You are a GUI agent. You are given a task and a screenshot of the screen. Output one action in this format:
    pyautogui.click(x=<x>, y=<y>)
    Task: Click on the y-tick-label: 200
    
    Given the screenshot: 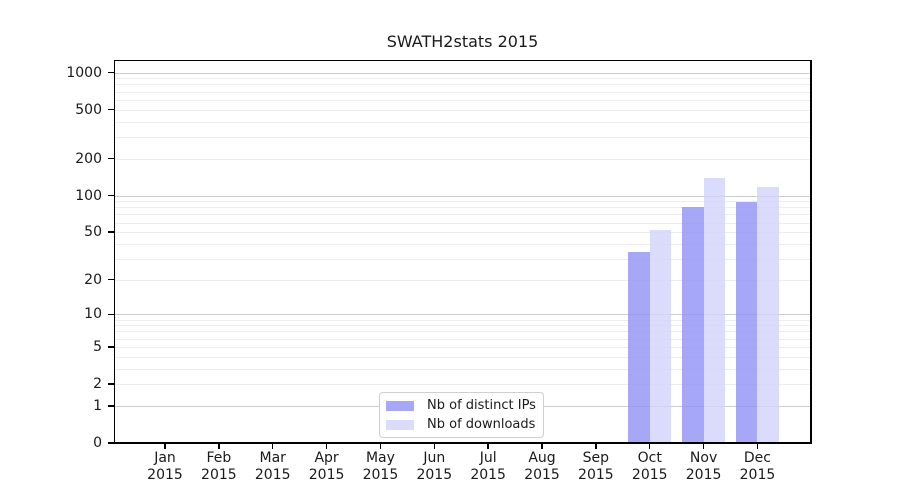 What is the action you would take?
    pyautogui.click(x=88, y=158)
    